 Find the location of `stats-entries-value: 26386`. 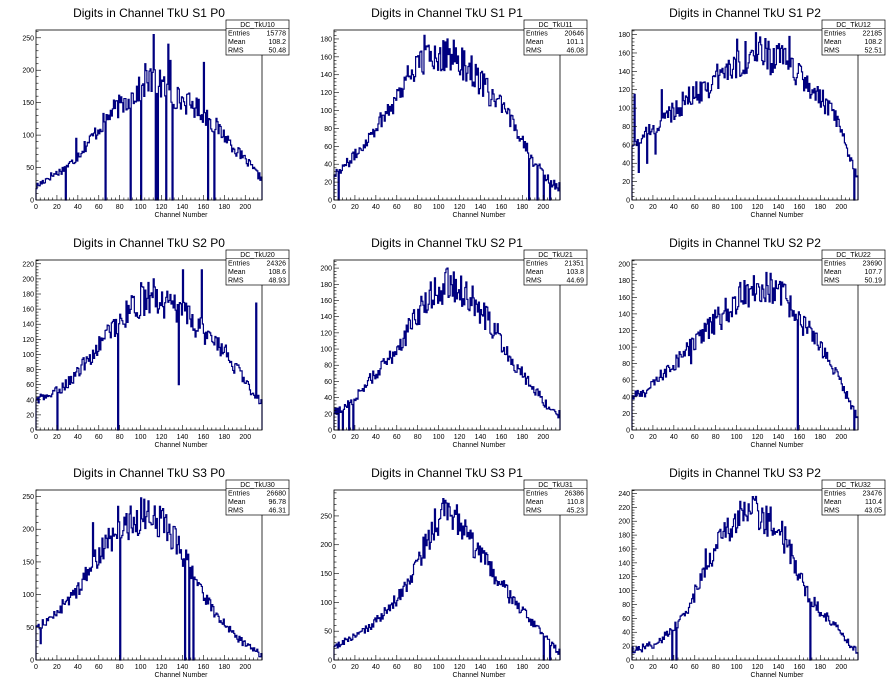

stats-entries-value: 26386 is located at coordinates (575, 494).